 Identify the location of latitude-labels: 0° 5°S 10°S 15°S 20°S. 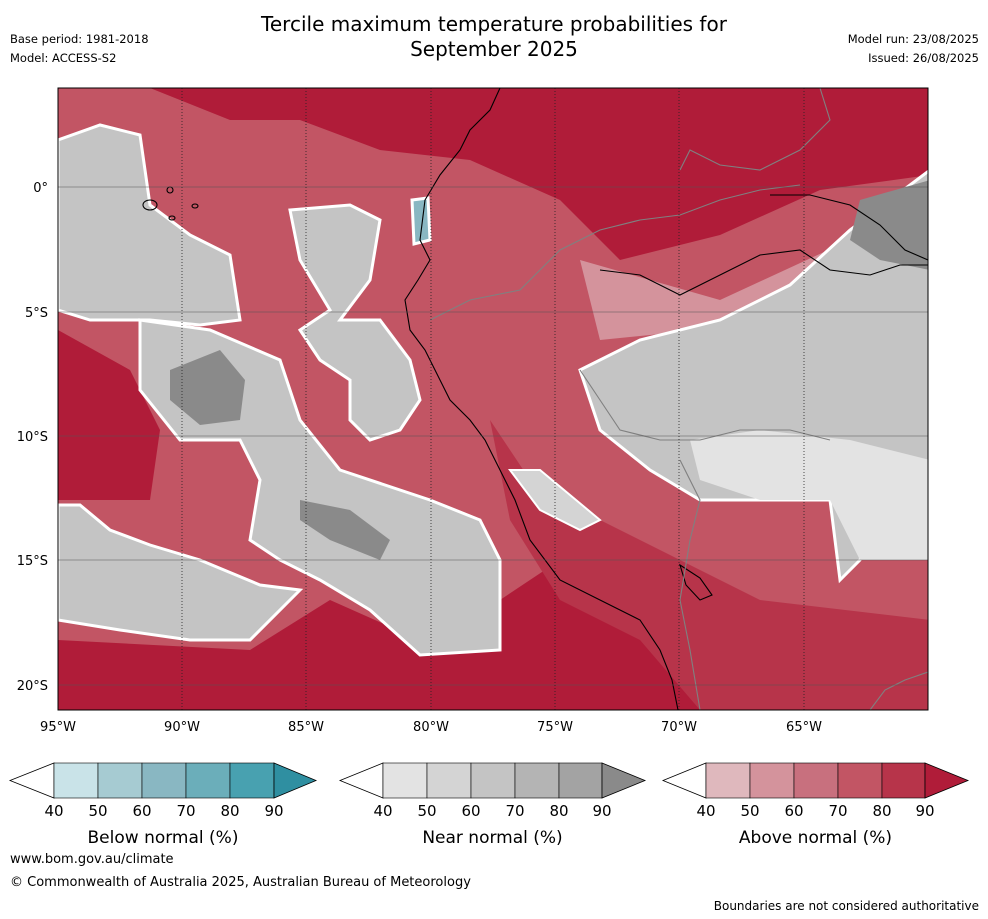
(32, 437).